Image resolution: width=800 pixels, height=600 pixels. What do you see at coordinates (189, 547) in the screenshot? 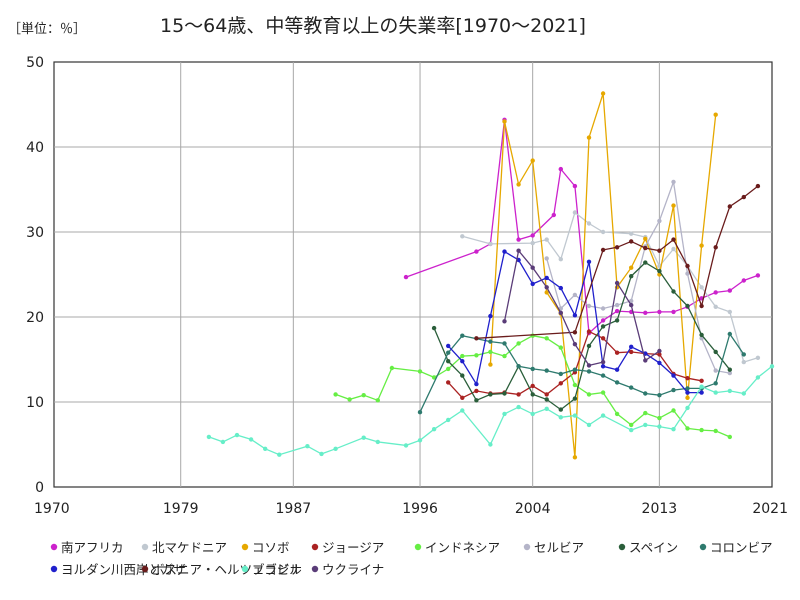
I see `legend-label: 北マケドニア` at bounding box center [189, 547].